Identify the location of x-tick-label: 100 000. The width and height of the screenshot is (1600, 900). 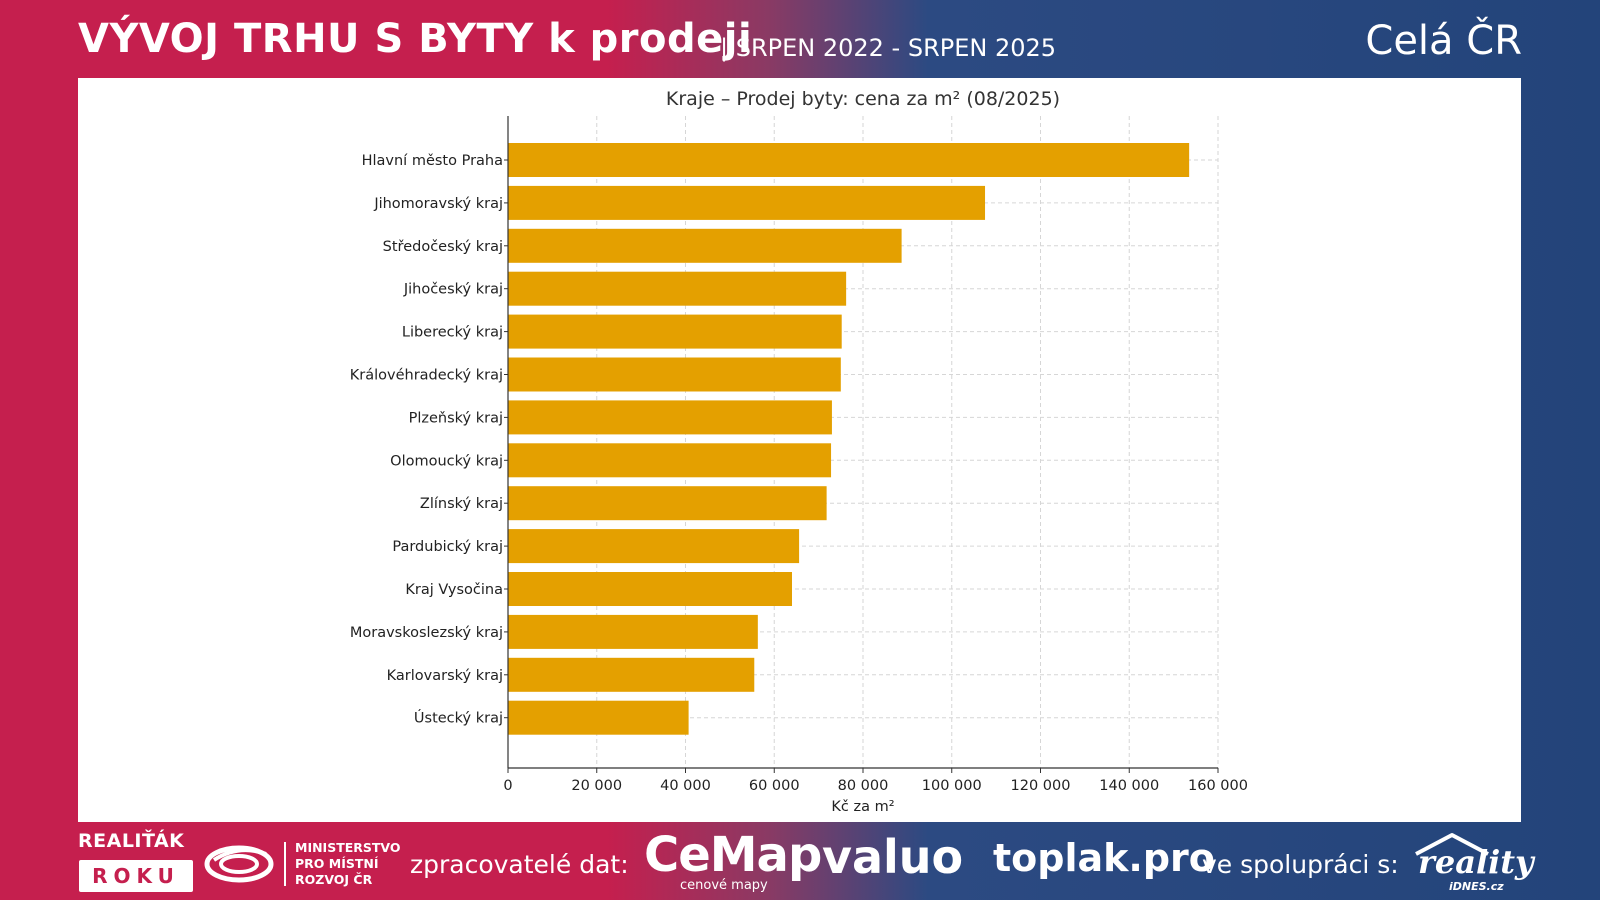
(952, 786).